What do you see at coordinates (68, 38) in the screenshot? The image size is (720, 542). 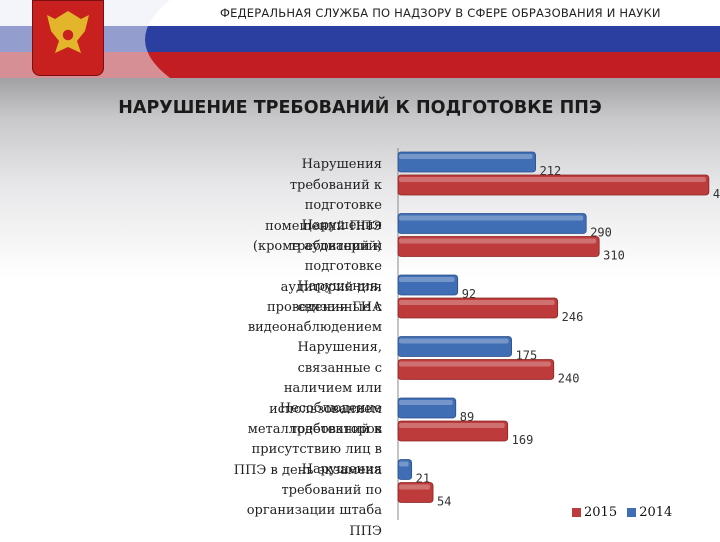 I see `coat-of-arms-icon` at bounding box center [68, 38].